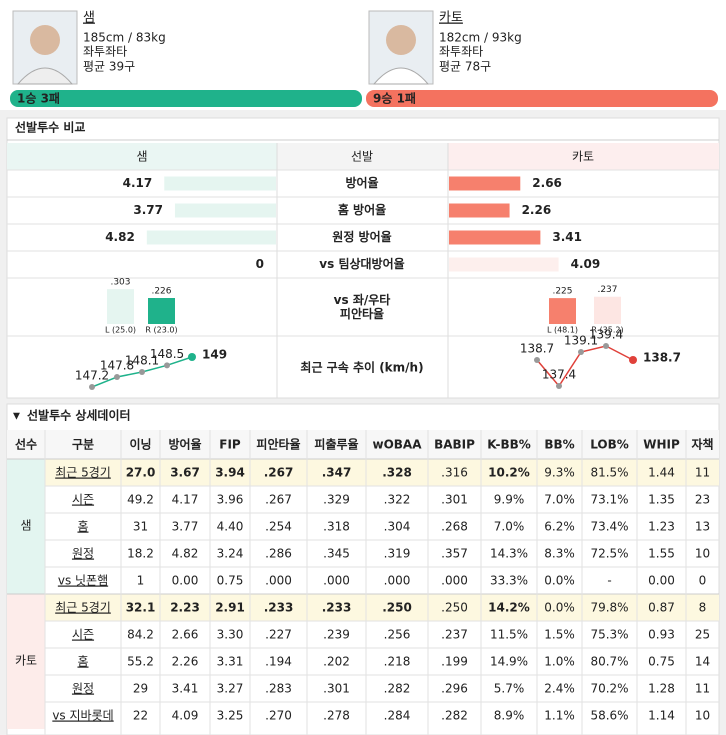 The width and height of the screenshot is (726, 735). What do you see at coordinates (397, 662) in the screenshot?
I see `table-cell: .218` at bounding box center [397, 662].